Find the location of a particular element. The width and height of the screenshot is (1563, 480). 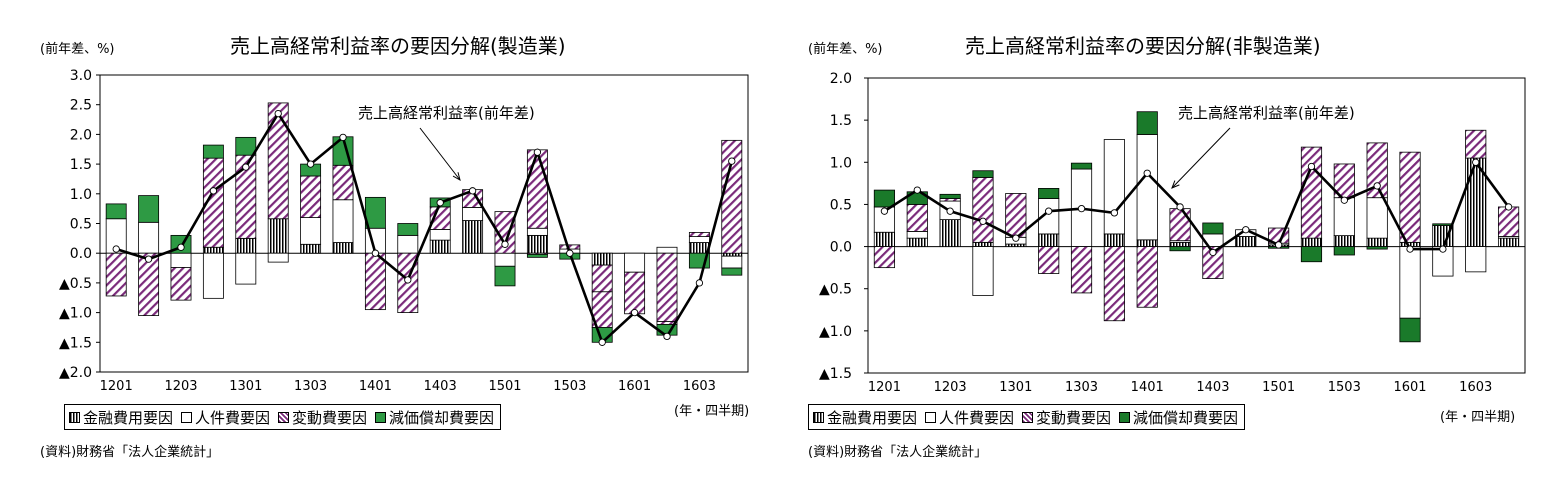

y-tick-label: 1.0 is located at coordinates (81, 195).